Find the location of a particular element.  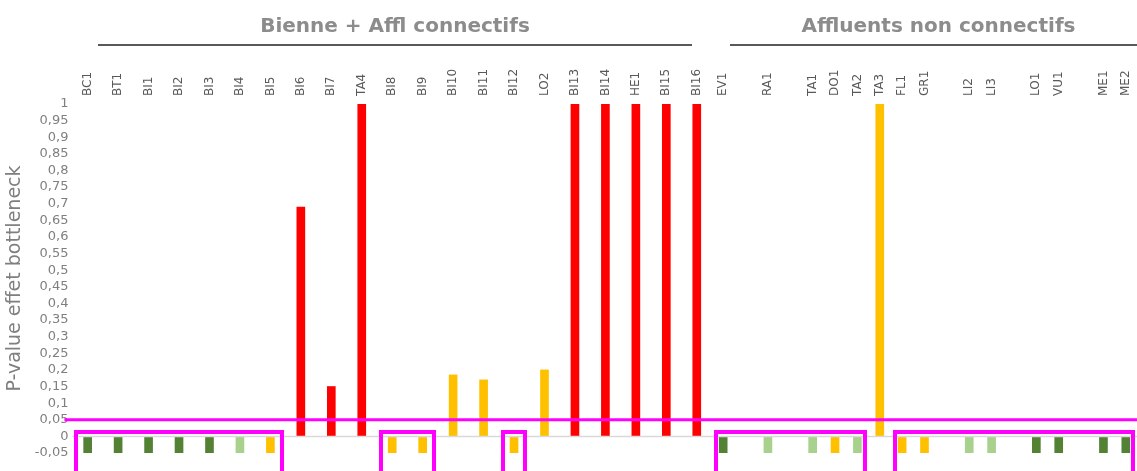

y-tick-label: 0,95 is located at coordinates (54, 119).